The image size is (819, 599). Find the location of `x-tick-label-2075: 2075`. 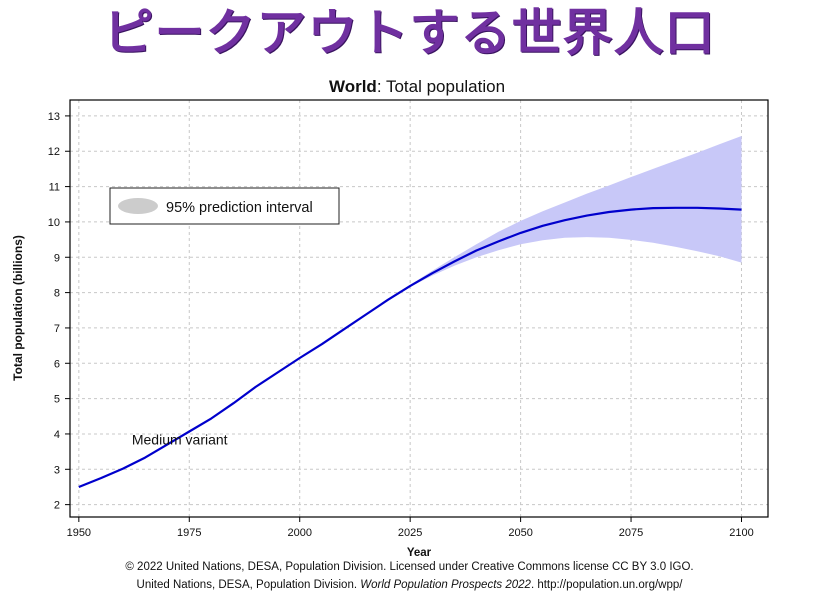

x-tick-label-2075: 2075 is located at coordinates (631, 533).